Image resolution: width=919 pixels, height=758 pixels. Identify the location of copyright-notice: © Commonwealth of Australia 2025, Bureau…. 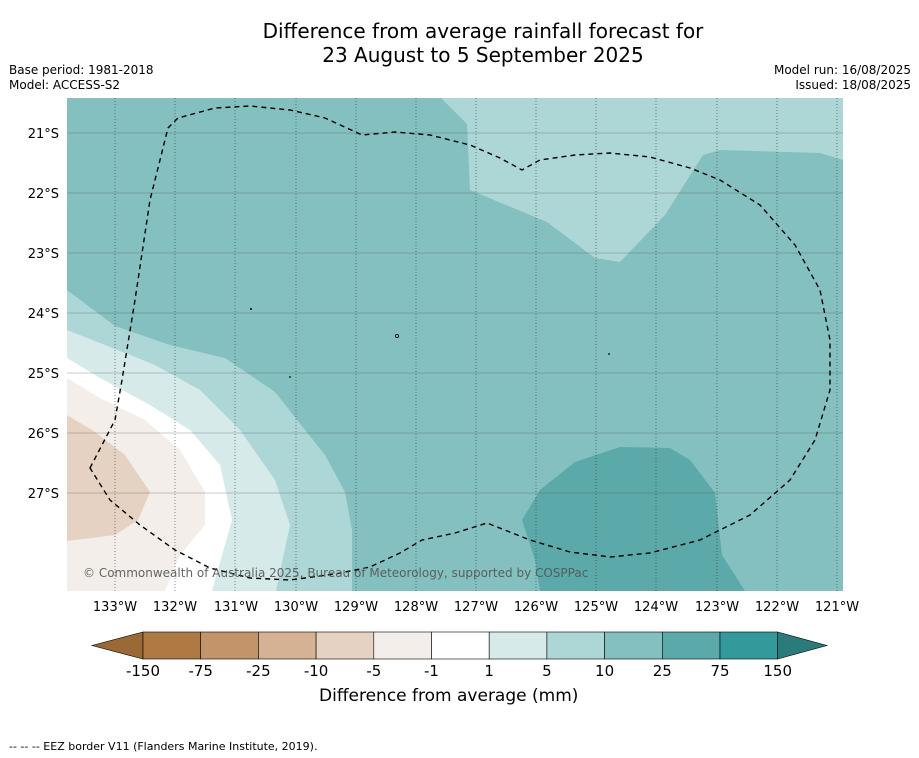
(336, 573).